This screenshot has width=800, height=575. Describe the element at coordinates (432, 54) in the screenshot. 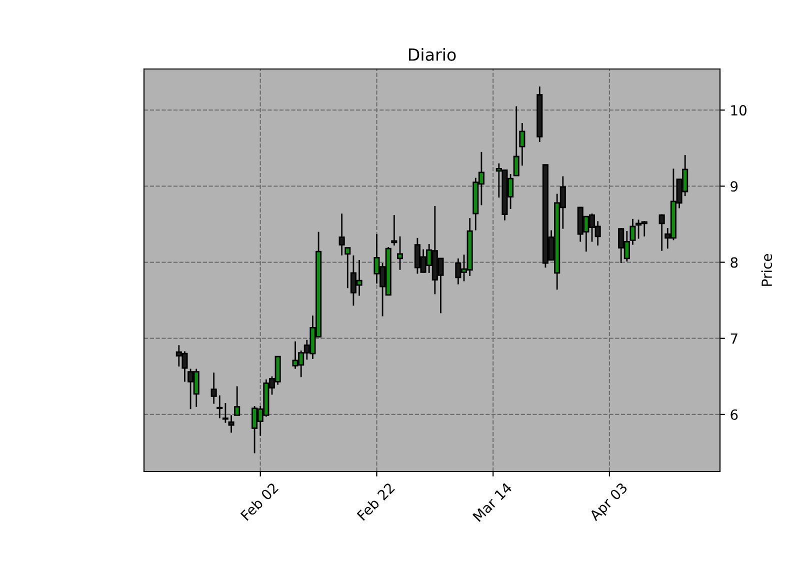

I see `chart-title: Diario` at that location.